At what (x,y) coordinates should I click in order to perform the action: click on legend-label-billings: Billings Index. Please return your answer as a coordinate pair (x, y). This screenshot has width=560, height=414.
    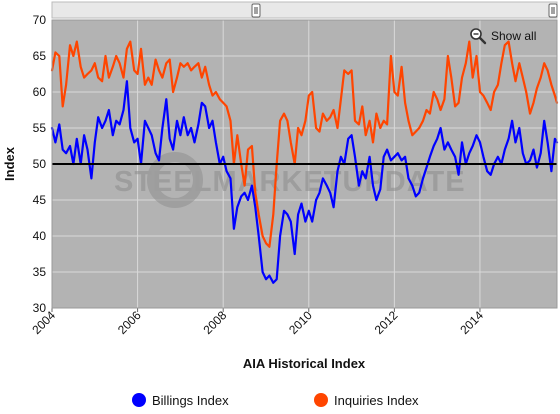
    Looking at the image, I should click on (190, 400).